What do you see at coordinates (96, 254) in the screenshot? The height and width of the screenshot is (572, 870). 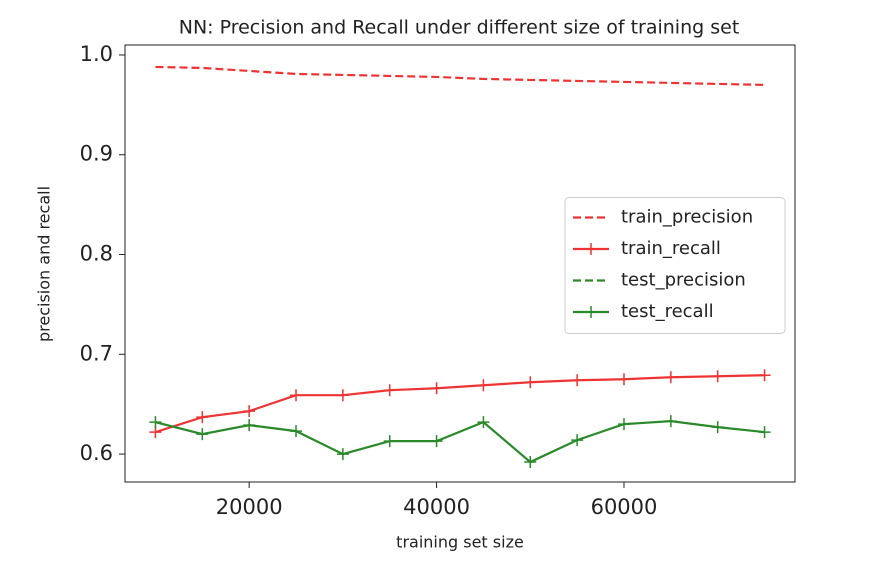 I see `y-tick-label: 0.8` at bounding box center [96, 254].